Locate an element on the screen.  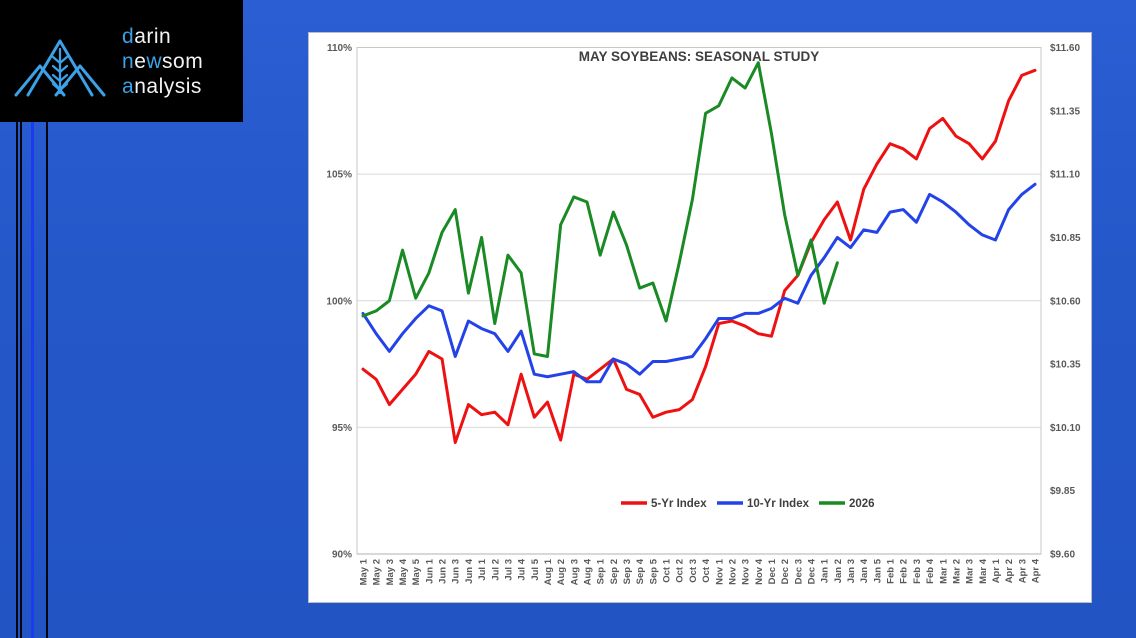
brand-word: newsom is located at coordinates (163, 61).